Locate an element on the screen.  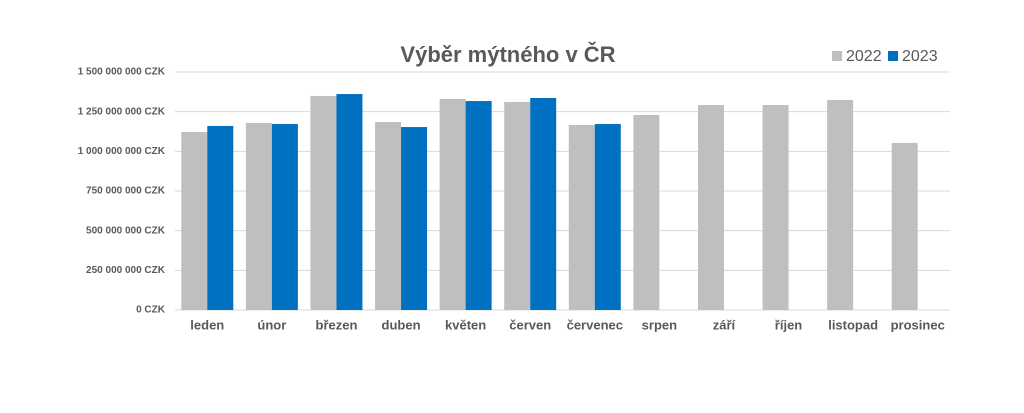
legend-label: 2023 is located at coordinates (920, 56).